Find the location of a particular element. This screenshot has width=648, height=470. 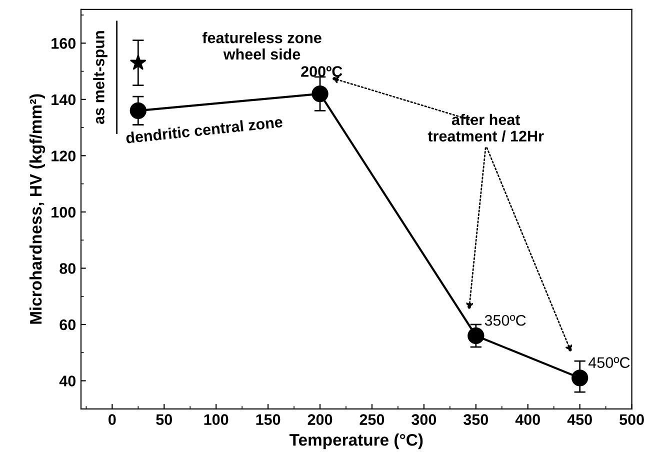

y-tick-label: 160 is located at coordinates (64, 43).